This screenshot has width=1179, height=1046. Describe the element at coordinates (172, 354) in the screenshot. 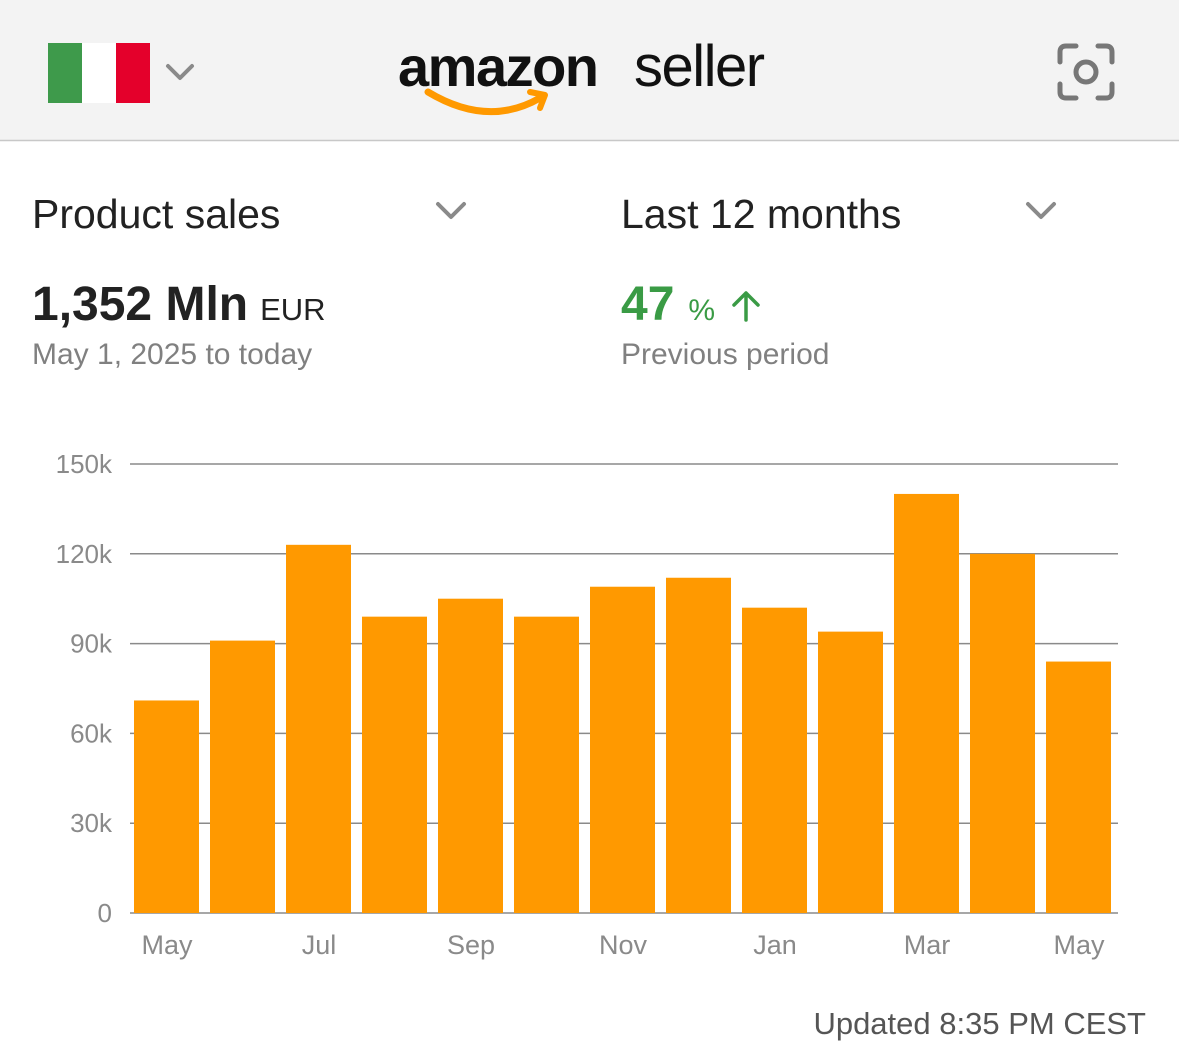

I see `date-range: May 1, 2025 to today` at that location.